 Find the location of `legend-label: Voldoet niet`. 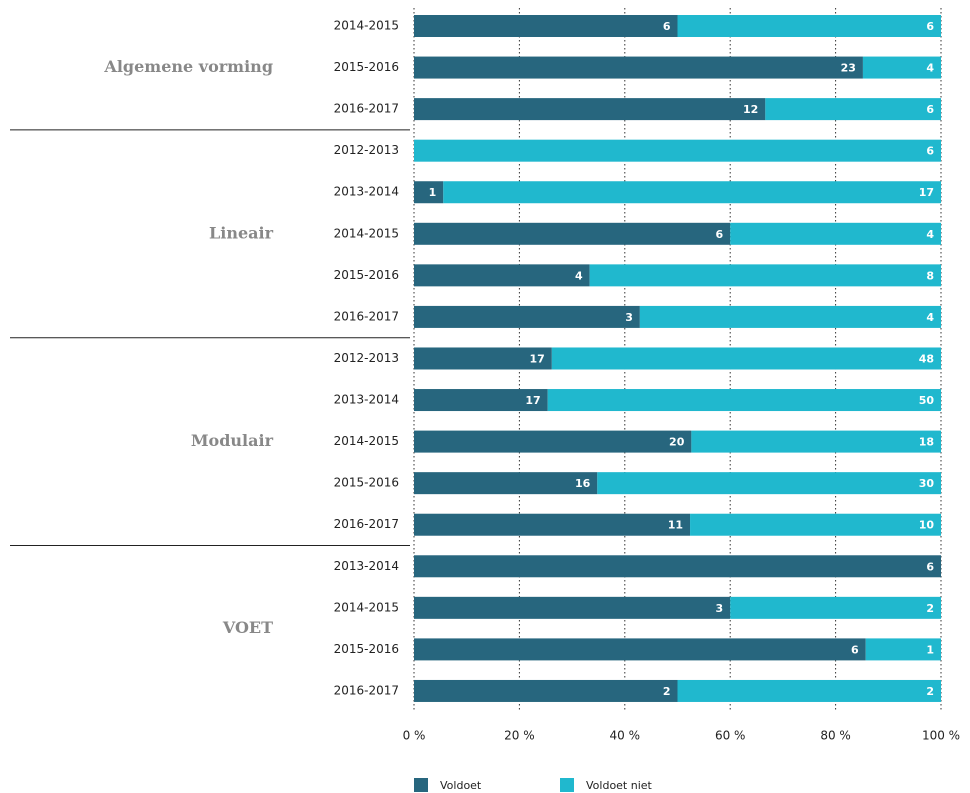

legend-label: Voldoet niet is located at coordinates (619, 785).